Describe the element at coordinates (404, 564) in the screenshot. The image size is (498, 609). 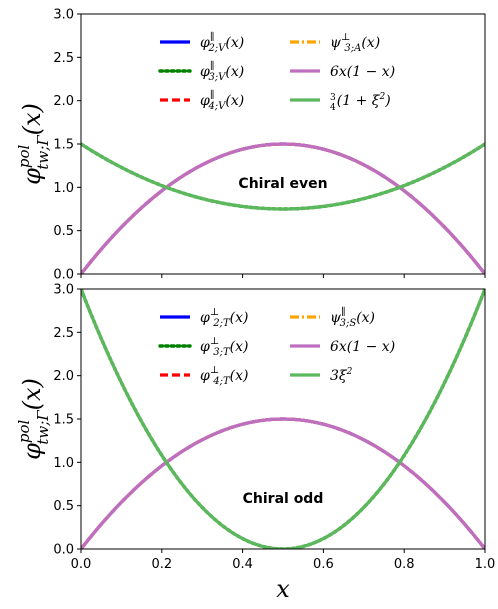
I see `x-tick-label: 0.8` at that location.